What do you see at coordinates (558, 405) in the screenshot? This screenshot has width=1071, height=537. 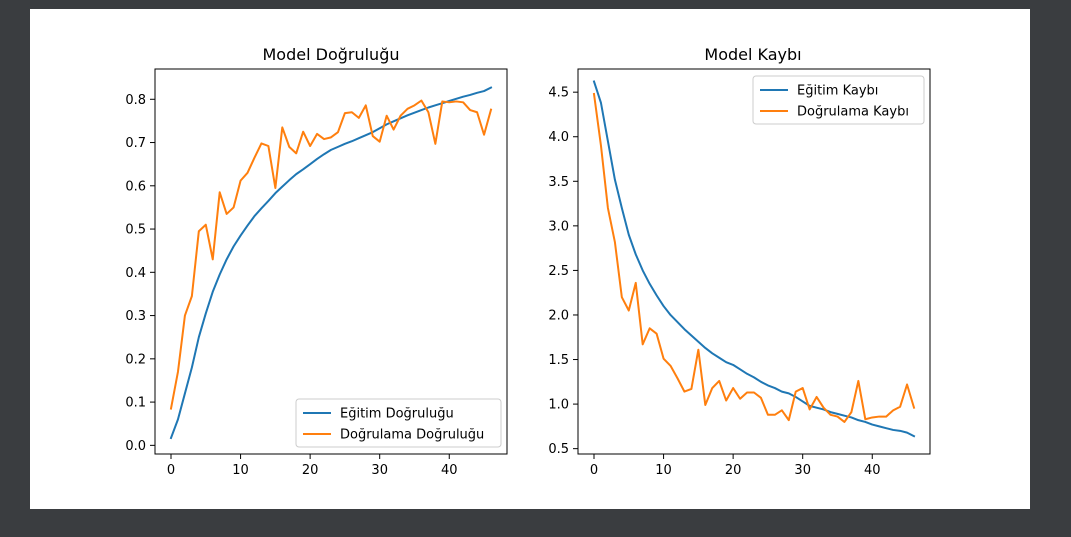 I see `y-tick-label: 1.0` at bounding box center [558, 405].